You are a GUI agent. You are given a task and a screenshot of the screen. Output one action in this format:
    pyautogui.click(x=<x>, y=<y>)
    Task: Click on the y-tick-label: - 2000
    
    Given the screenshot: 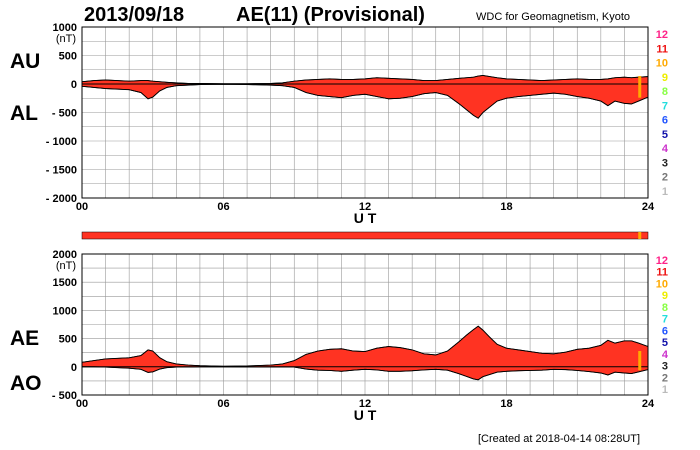 What is the action you would take?
    pyautogui.click(x=61, y=199)
    